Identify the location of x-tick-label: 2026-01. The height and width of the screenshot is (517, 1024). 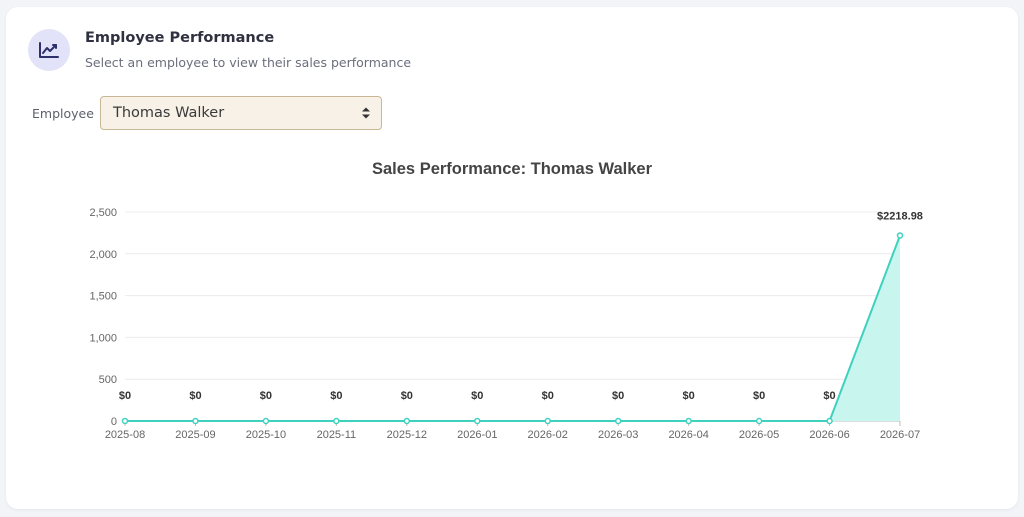
(477, 435).